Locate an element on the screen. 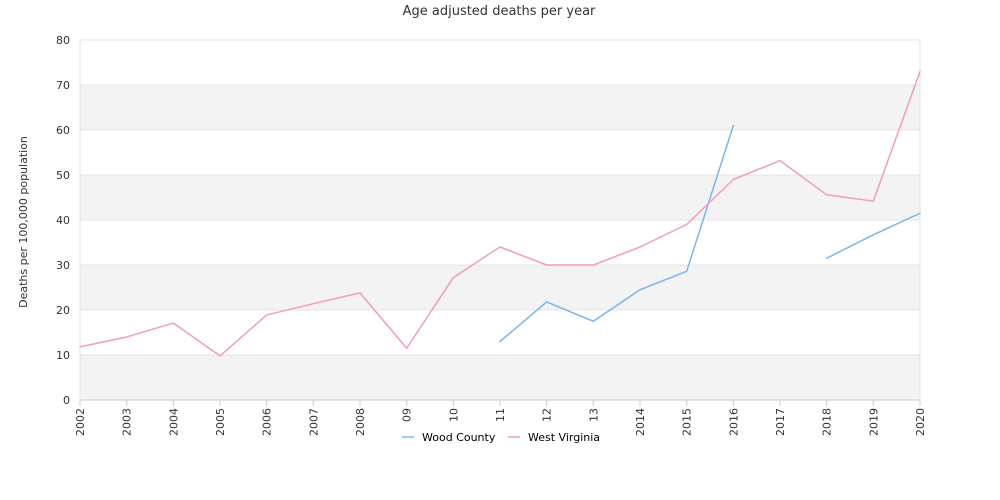 This screenshot has width=1000, height=500. y-tick-label: 40 is located at coordinates (63, 220).